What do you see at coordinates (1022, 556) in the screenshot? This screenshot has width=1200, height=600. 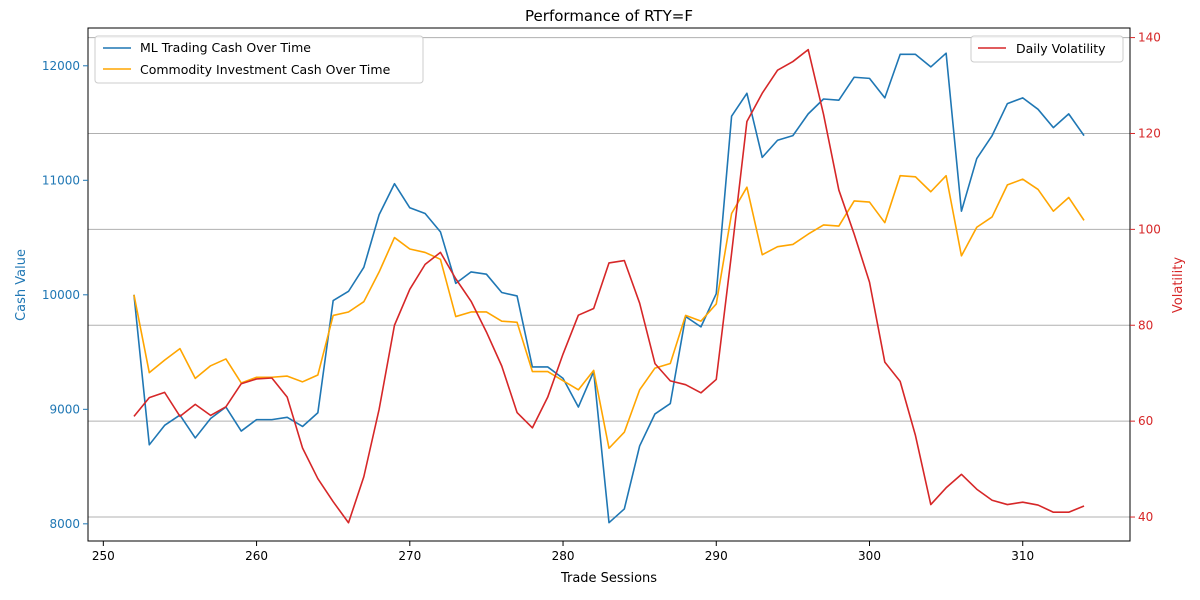 I see `x-tick-label: 310` at bounding box center [1022, 556].